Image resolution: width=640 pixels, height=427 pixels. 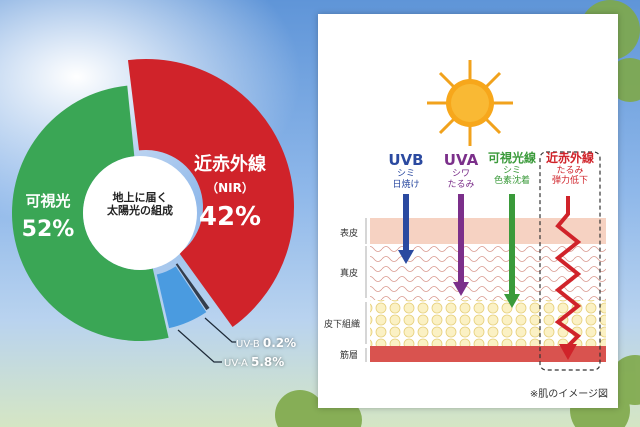 I want to click on ray-uva: UVA シワ たるみ, so click(x=461, y=170).